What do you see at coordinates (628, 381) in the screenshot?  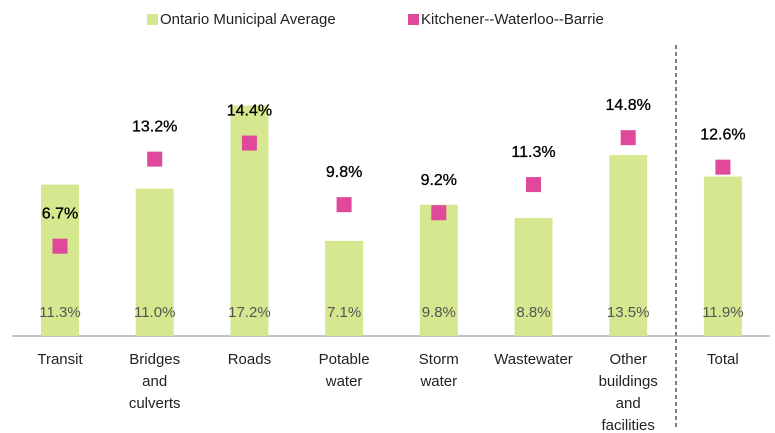 I see `x-tick-label: buildings` at bounding box center [628, 381].